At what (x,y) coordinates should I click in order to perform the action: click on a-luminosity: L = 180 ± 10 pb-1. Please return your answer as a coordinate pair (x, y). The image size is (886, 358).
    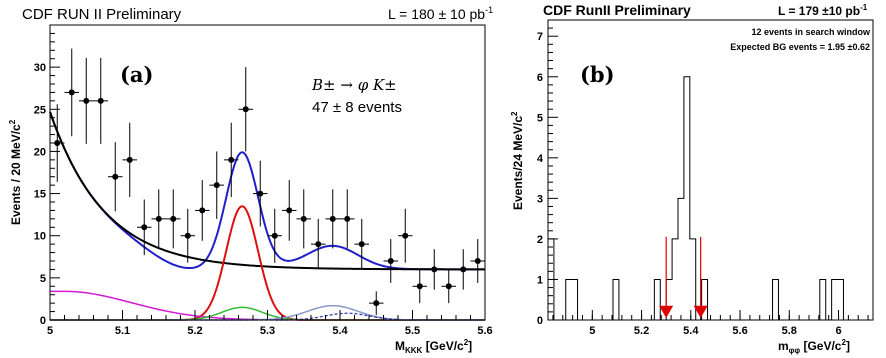
    Looking at the image, I should click on (440, 13).